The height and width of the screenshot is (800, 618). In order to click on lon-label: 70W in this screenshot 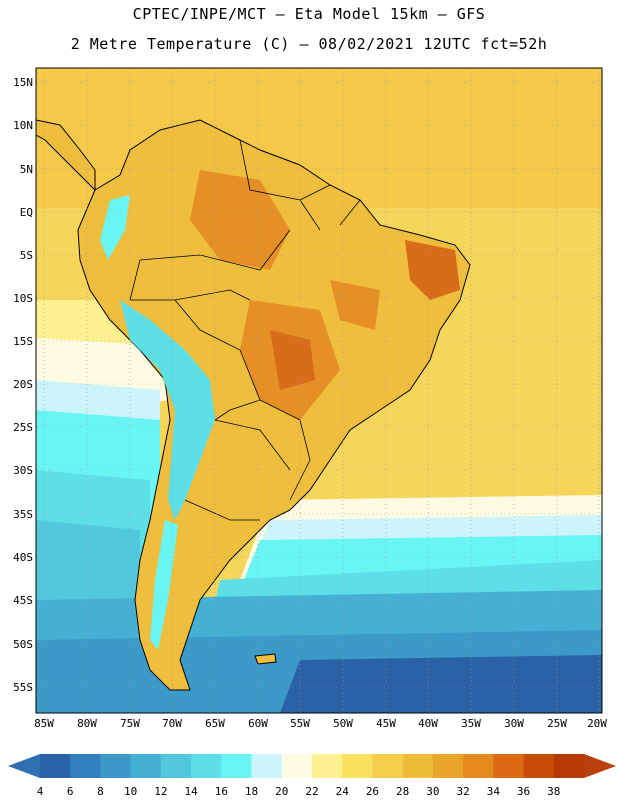, I will do `click(172, 723)`.